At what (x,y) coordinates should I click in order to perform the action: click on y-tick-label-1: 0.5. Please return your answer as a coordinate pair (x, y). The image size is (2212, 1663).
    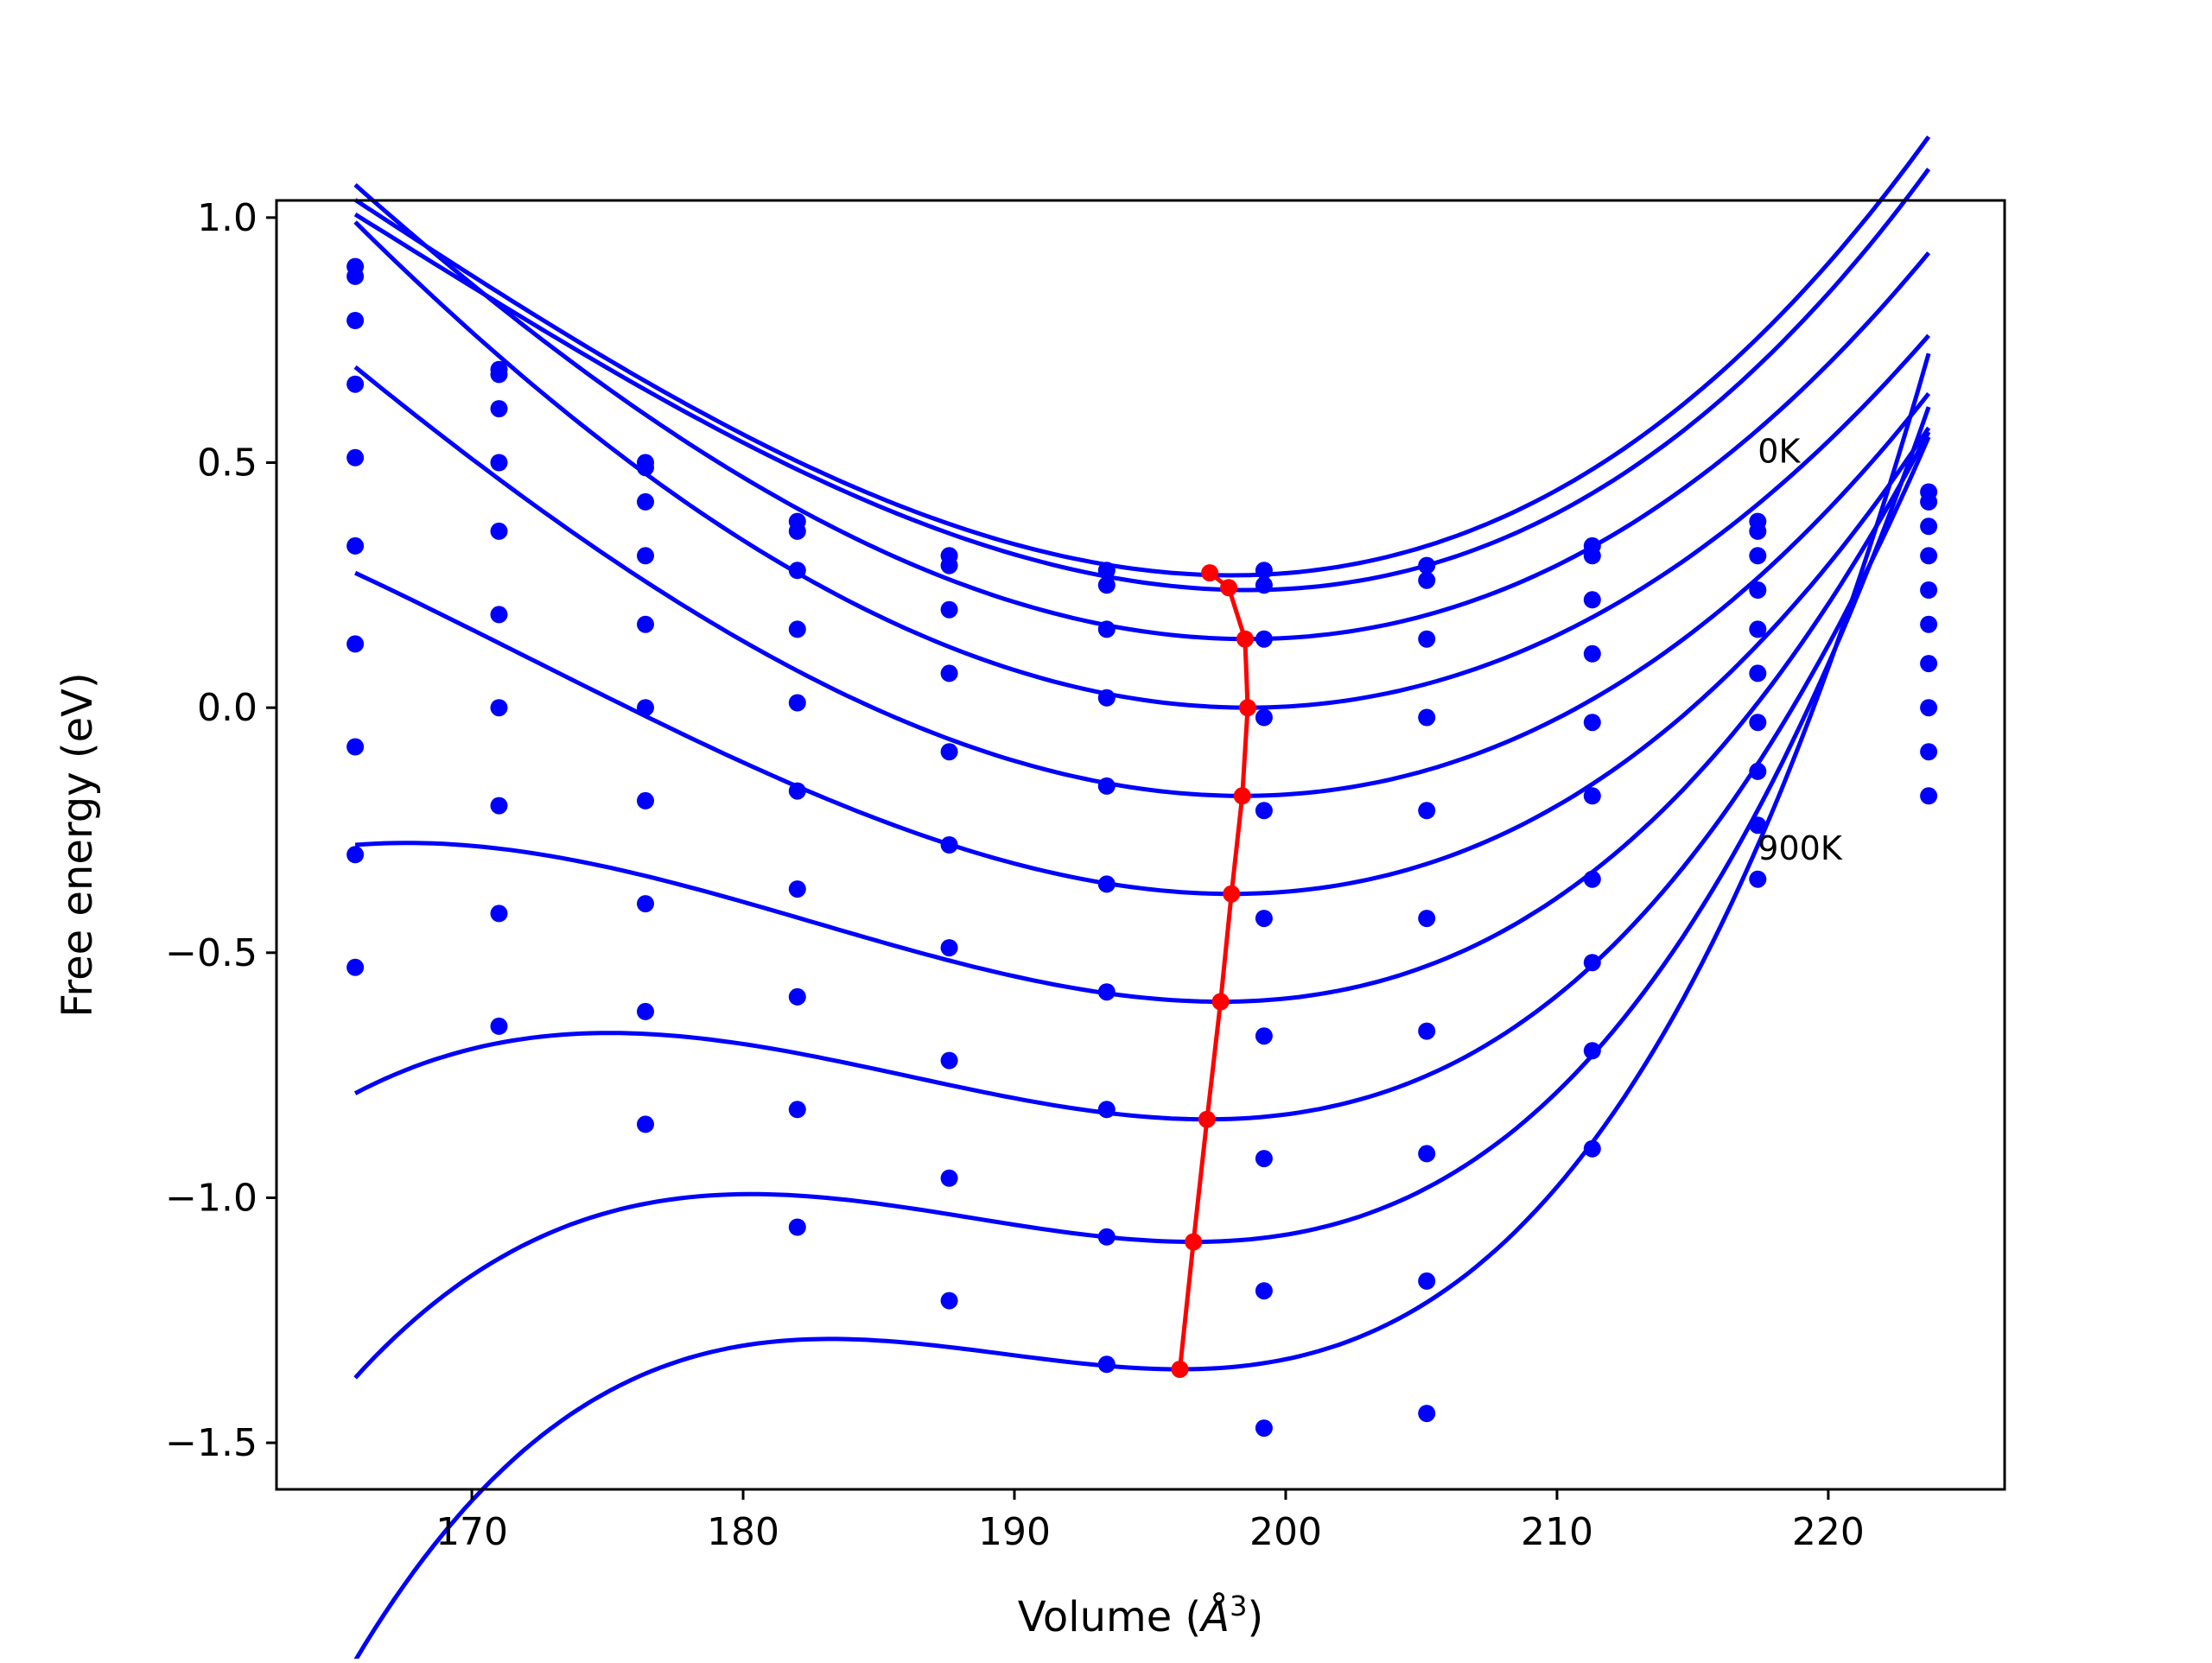
    Looking at the image, I should click on (227, 463).